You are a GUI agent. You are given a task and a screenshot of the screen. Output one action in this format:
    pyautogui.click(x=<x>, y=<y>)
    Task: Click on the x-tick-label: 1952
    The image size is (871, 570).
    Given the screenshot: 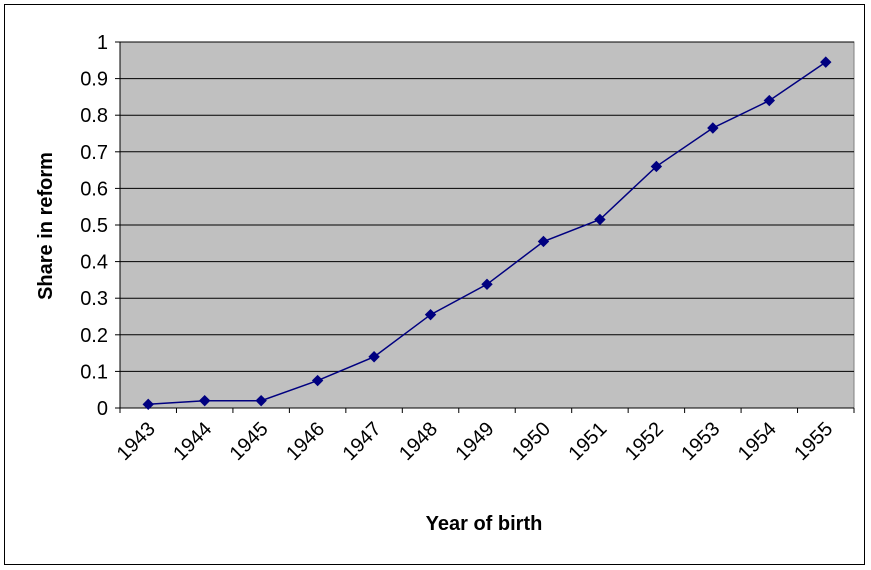 What is the action you would take?
    pyautogui.click(x=644, y=441)
    